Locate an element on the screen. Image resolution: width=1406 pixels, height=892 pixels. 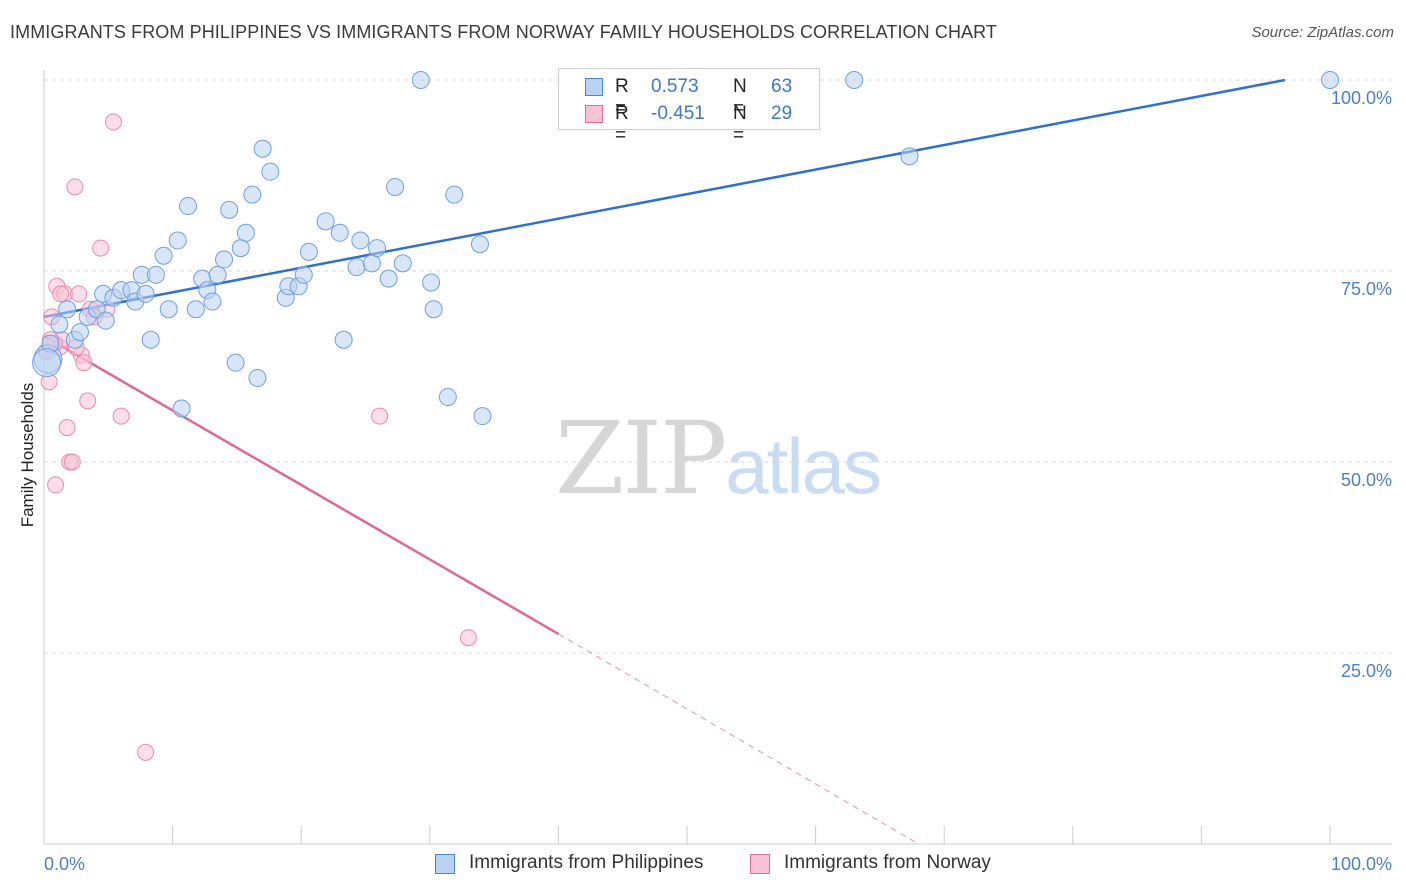
y-tick-label: 100.0% is located at coordinates (1361, 98).